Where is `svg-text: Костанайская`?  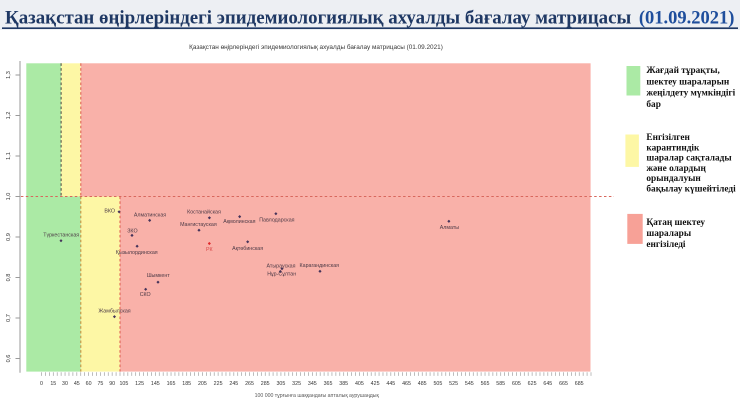
svg-text: Костанайская is located at coordinates (204, 211).